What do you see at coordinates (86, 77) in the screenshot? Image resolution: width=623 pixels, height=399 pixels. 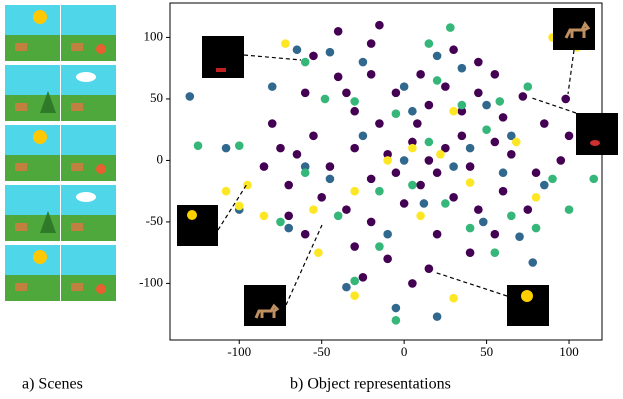 I see `scene-cloud` at bounding box center [86, 77].